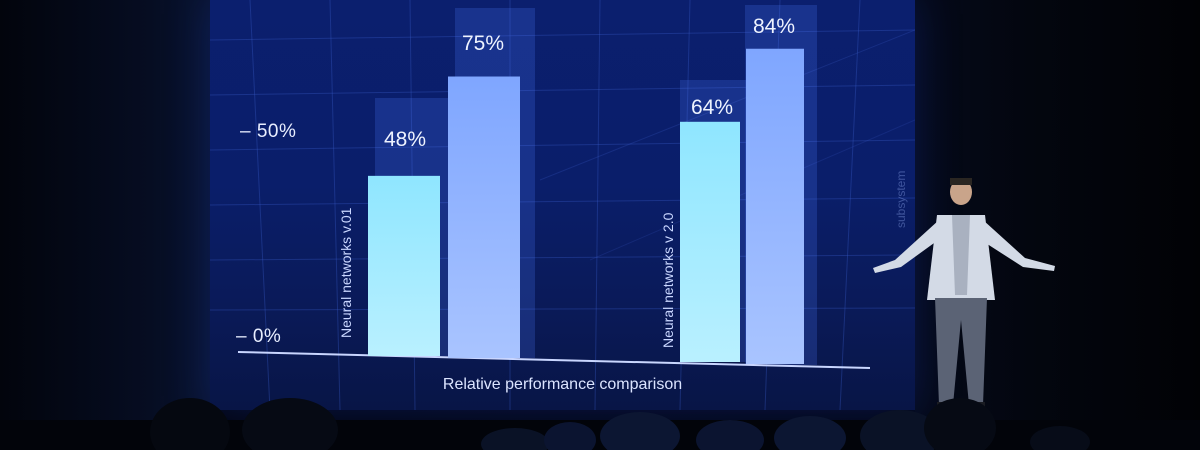 The width and height of the screenshot is (1200, 450). Describe the element at coordinates (961, 181) in the screenshot. I see `speaker-hair` at that location.